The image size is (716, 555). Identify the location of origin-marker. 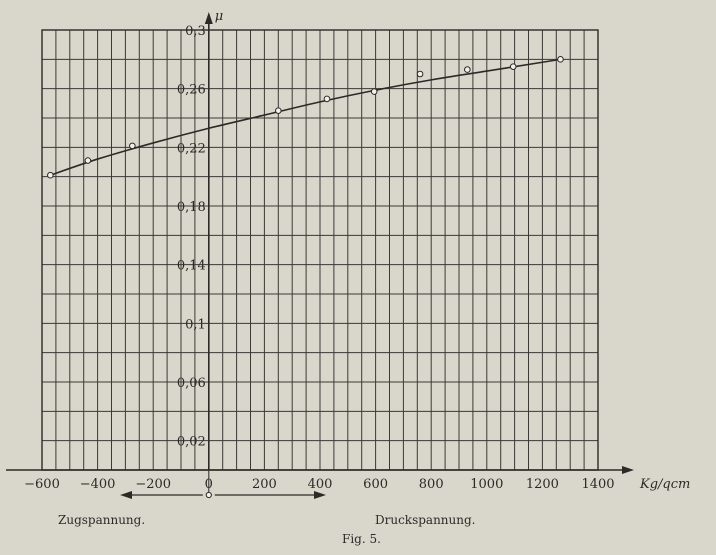
(208, 495).